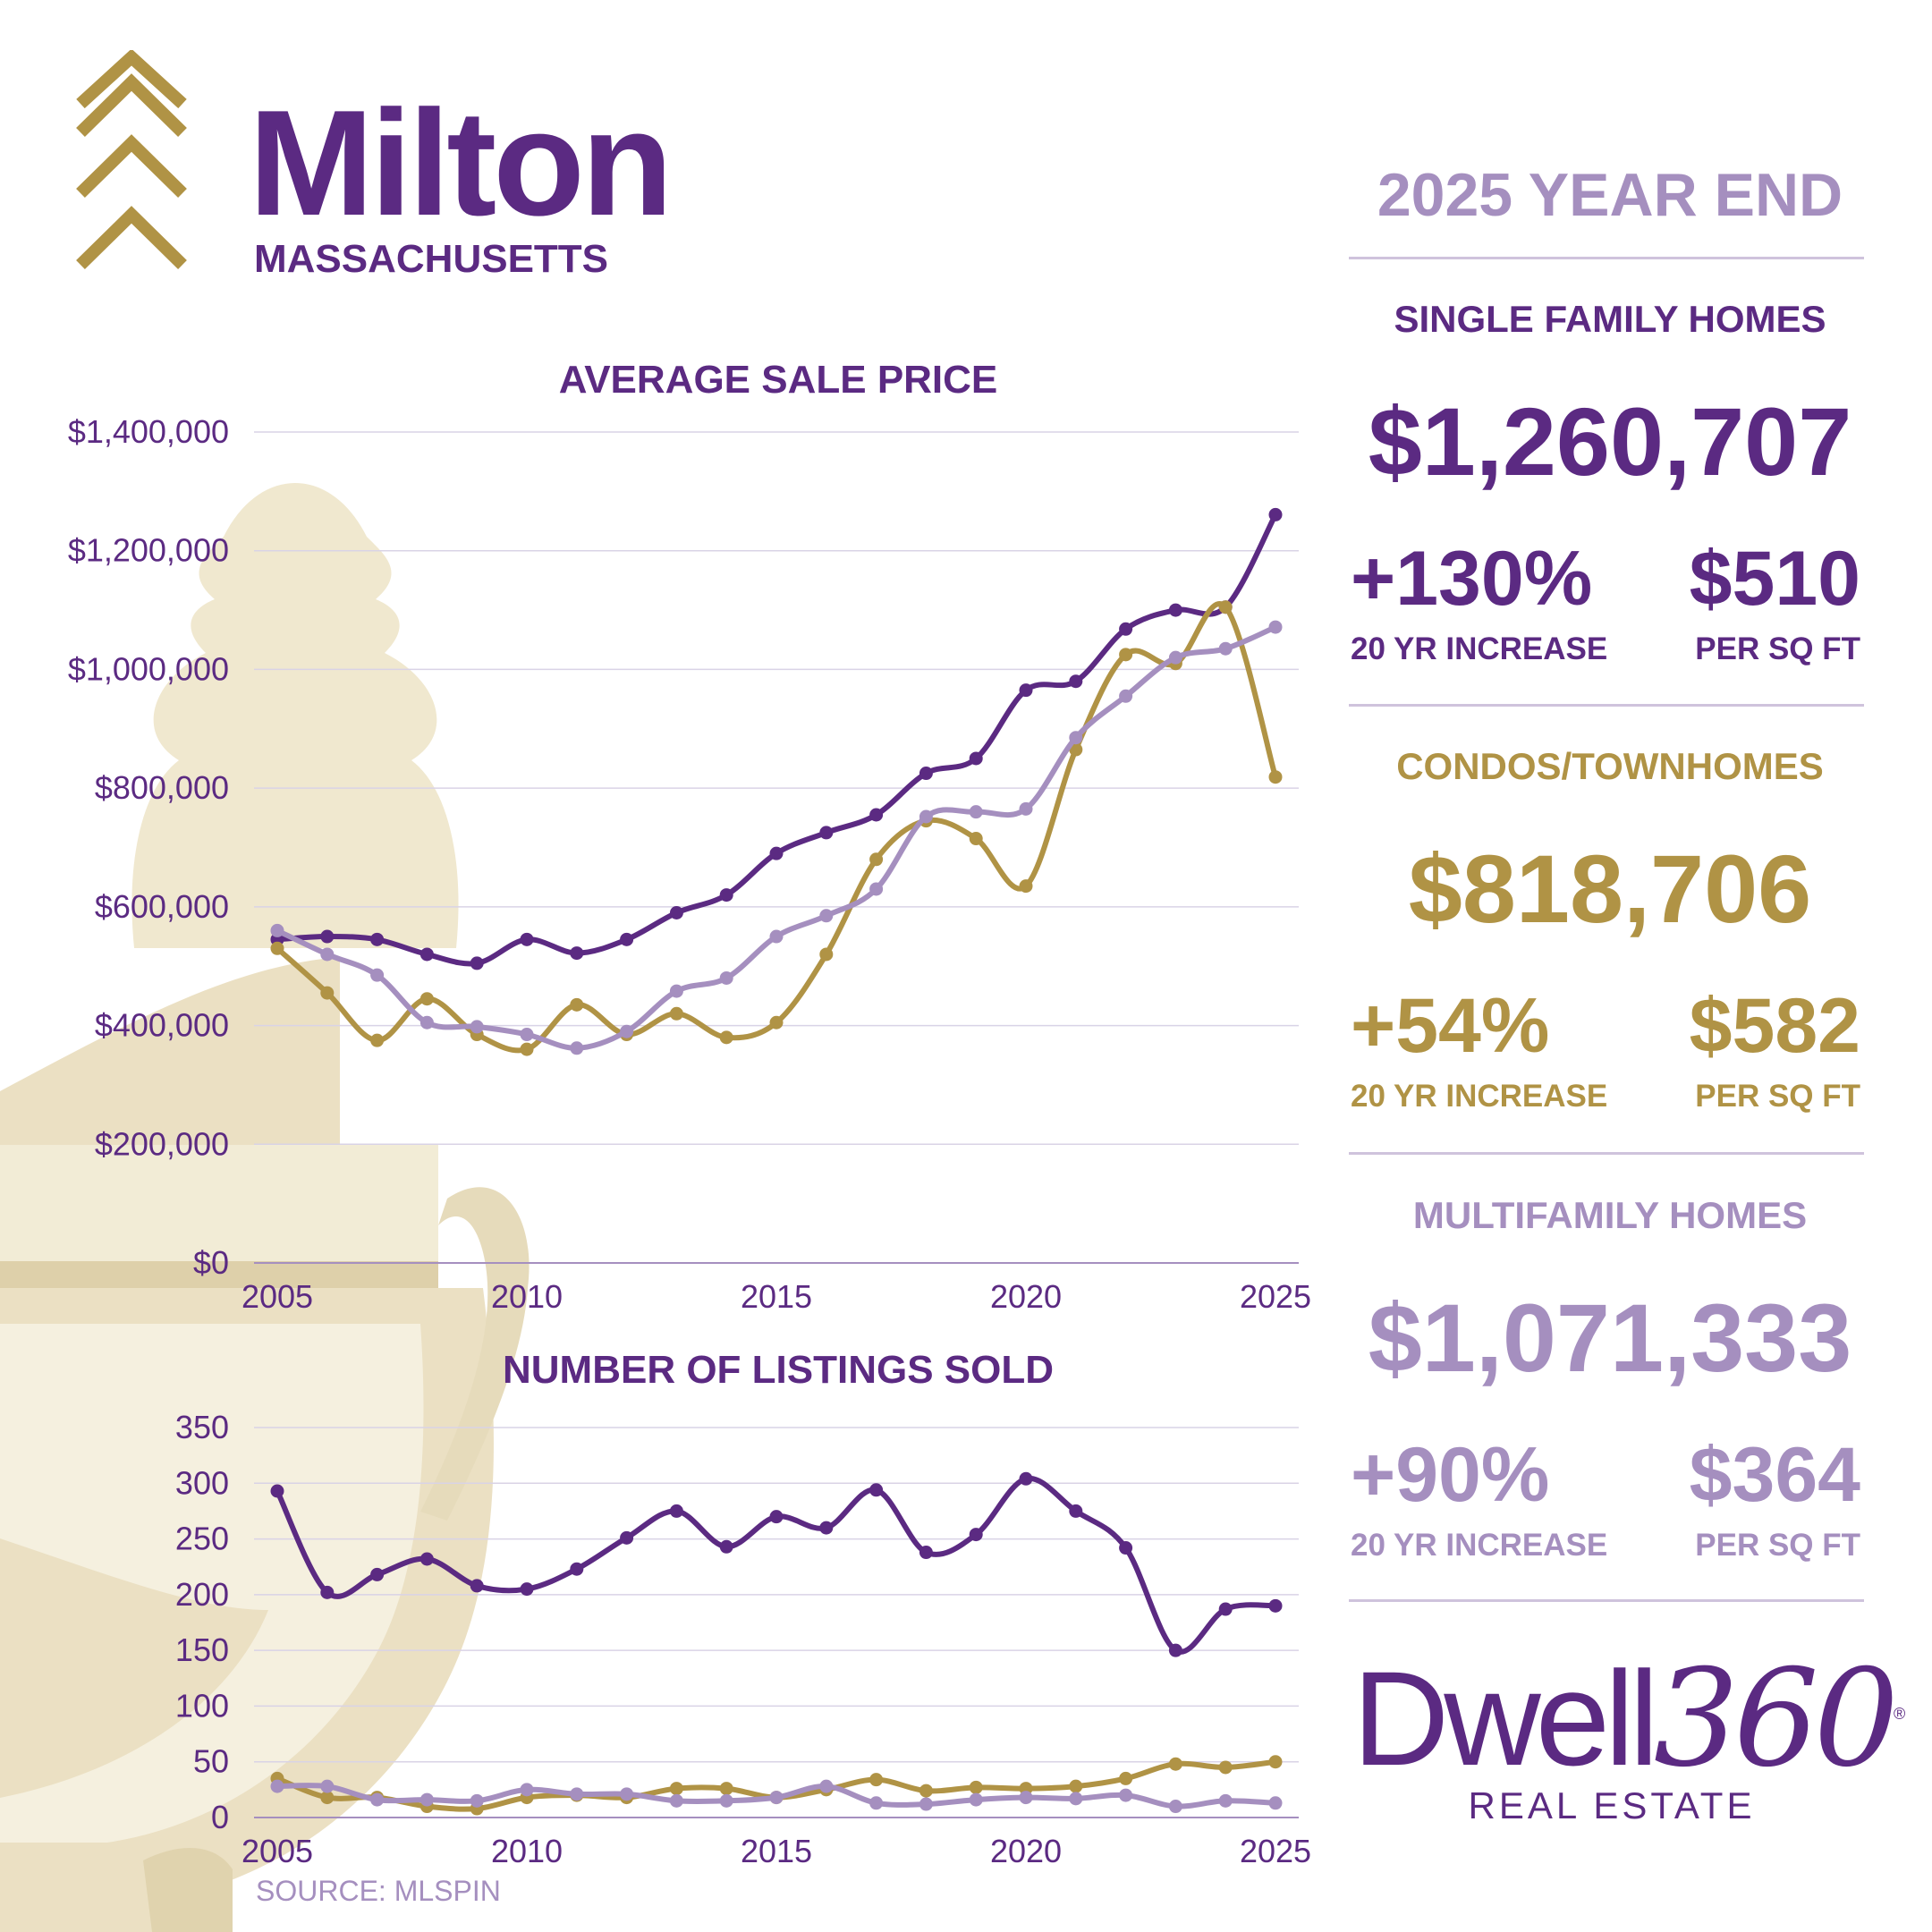 Image resolution: width=1932 pixels, height=1932 pixels. What do you see at coordinates (778, 1370) in the screenshot?
I see `listings-chart-title: NUMBER OF LISTINGS SOLD` at bounding box center [778, 1370].